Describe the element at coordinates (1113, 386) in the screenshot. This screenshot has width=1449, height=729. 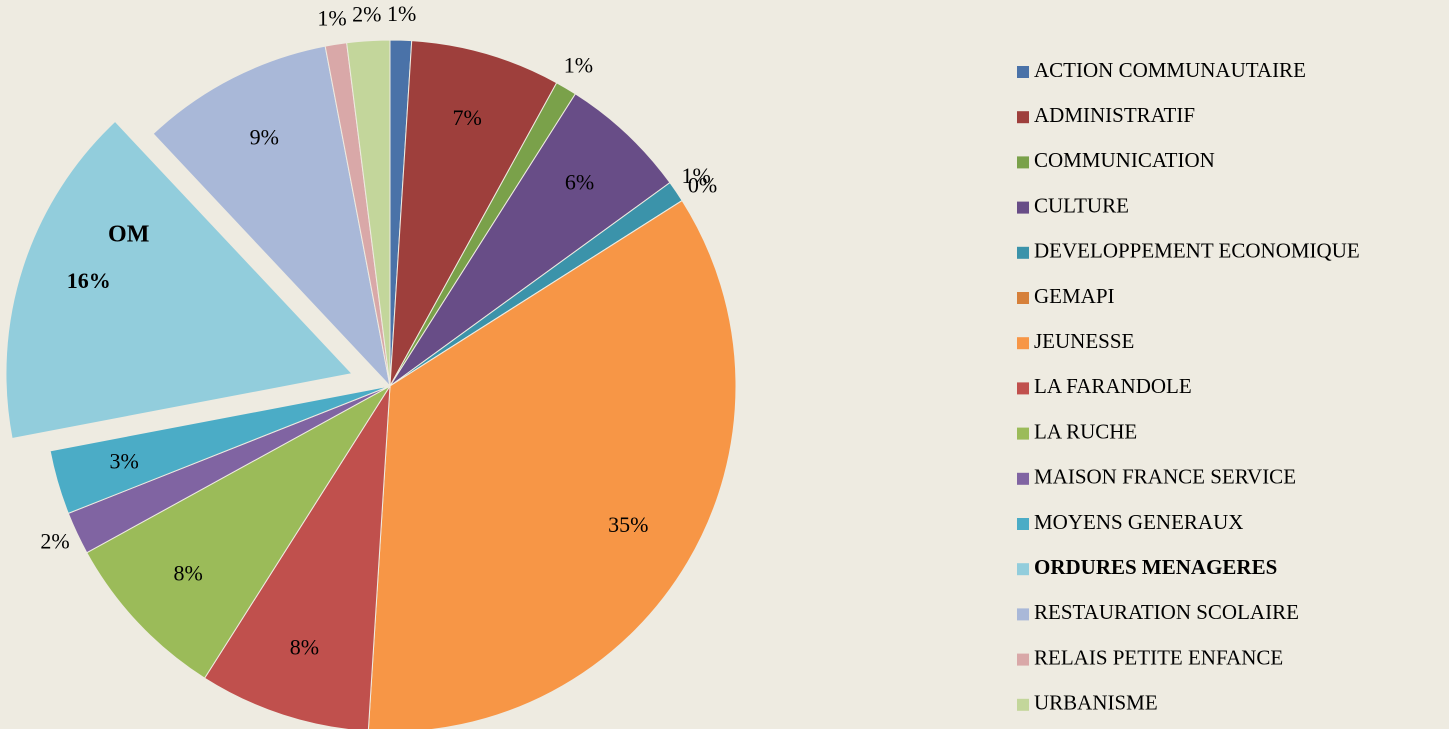
I see `legend-label: LA FARANDOLE` at that location.